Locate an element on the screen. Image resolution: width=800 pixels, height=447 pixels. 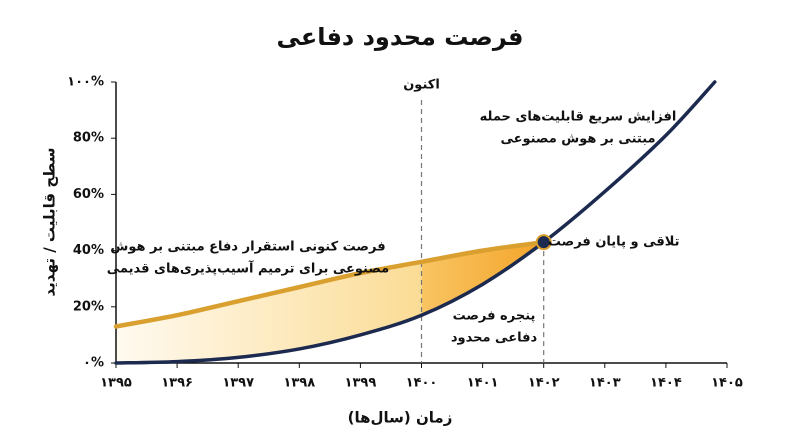
y-tick-label: 60% is located at coordinates (88, 194).